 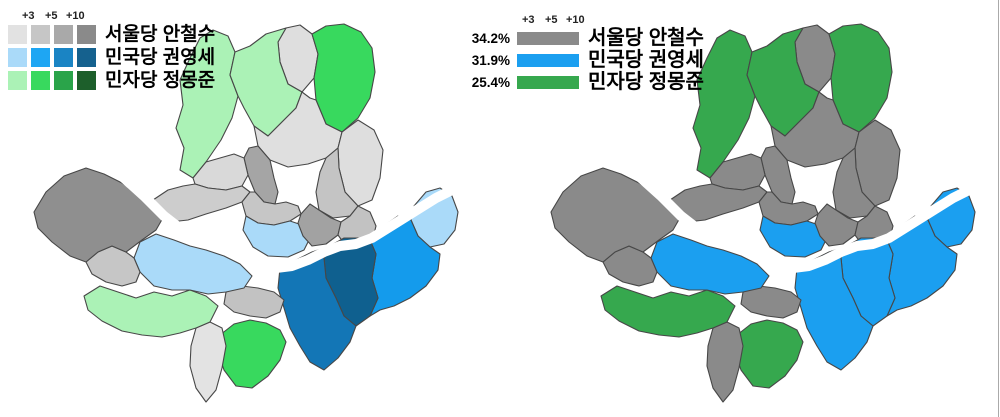 What do you see at coordinates (343, 78) in the screenshot?
I see `district-nowon-left` at bounding box center [343, 78].